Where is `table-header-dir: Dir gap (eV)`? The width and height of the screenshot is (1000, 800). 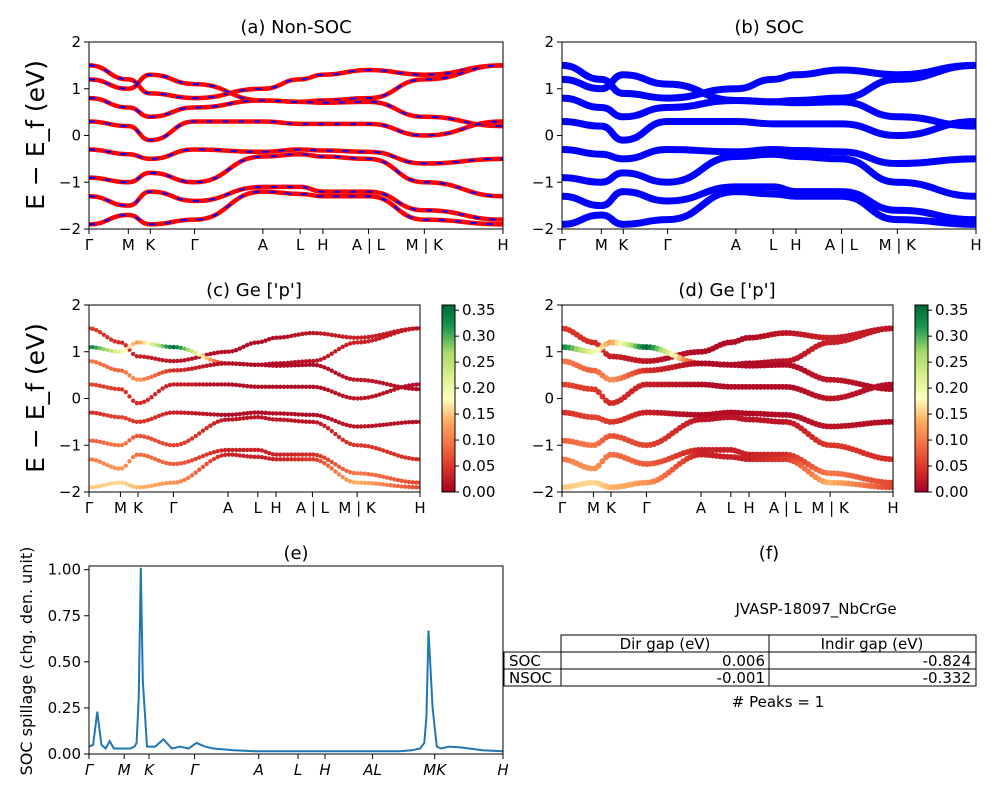 table-header-dir: Dir gap (eV) is located at coordinates (665, 644).